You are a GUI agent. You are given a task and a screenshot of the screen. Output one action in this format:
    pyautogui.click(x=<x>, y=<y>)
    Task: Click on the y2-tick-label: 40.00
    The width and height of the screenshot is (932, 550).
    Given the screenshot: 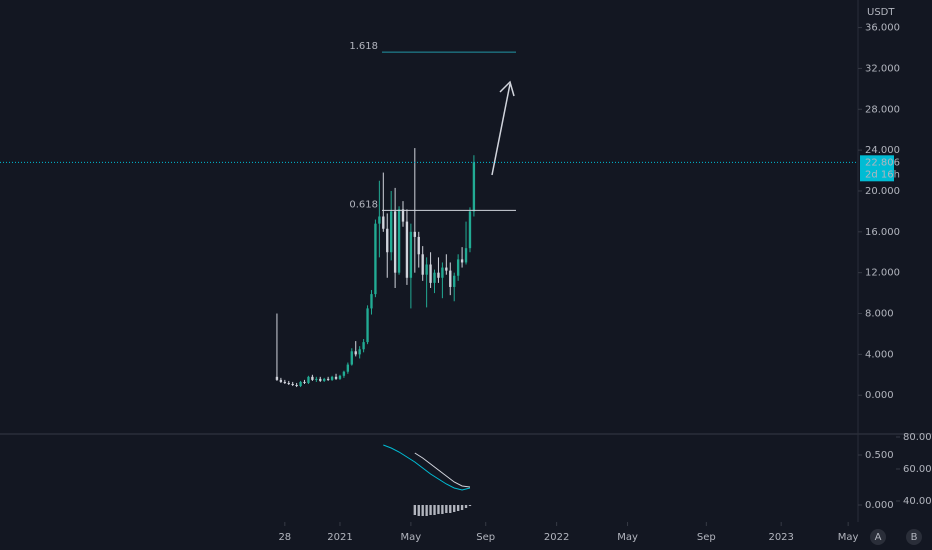 What is the action you would take?
    pyautogui.click(x=917, y=501)
    